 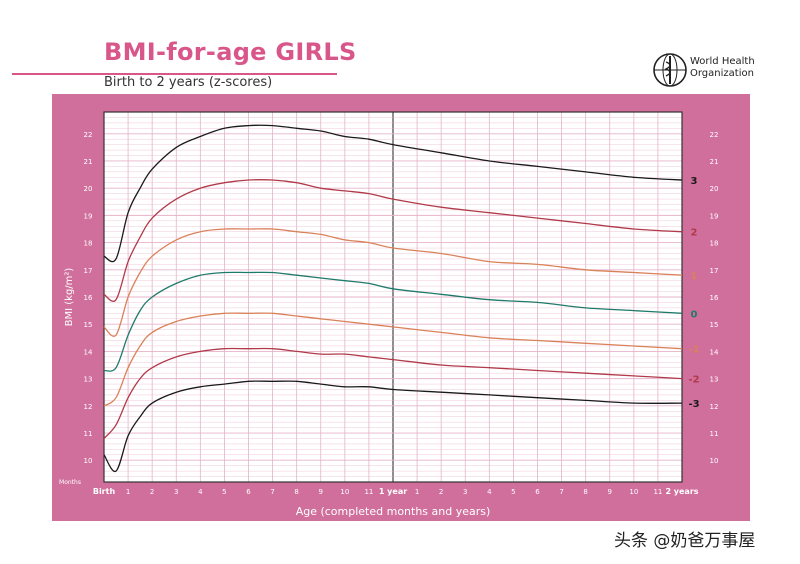 I want to click on y-tick-label-left: 21, so click(x=88, y=162).